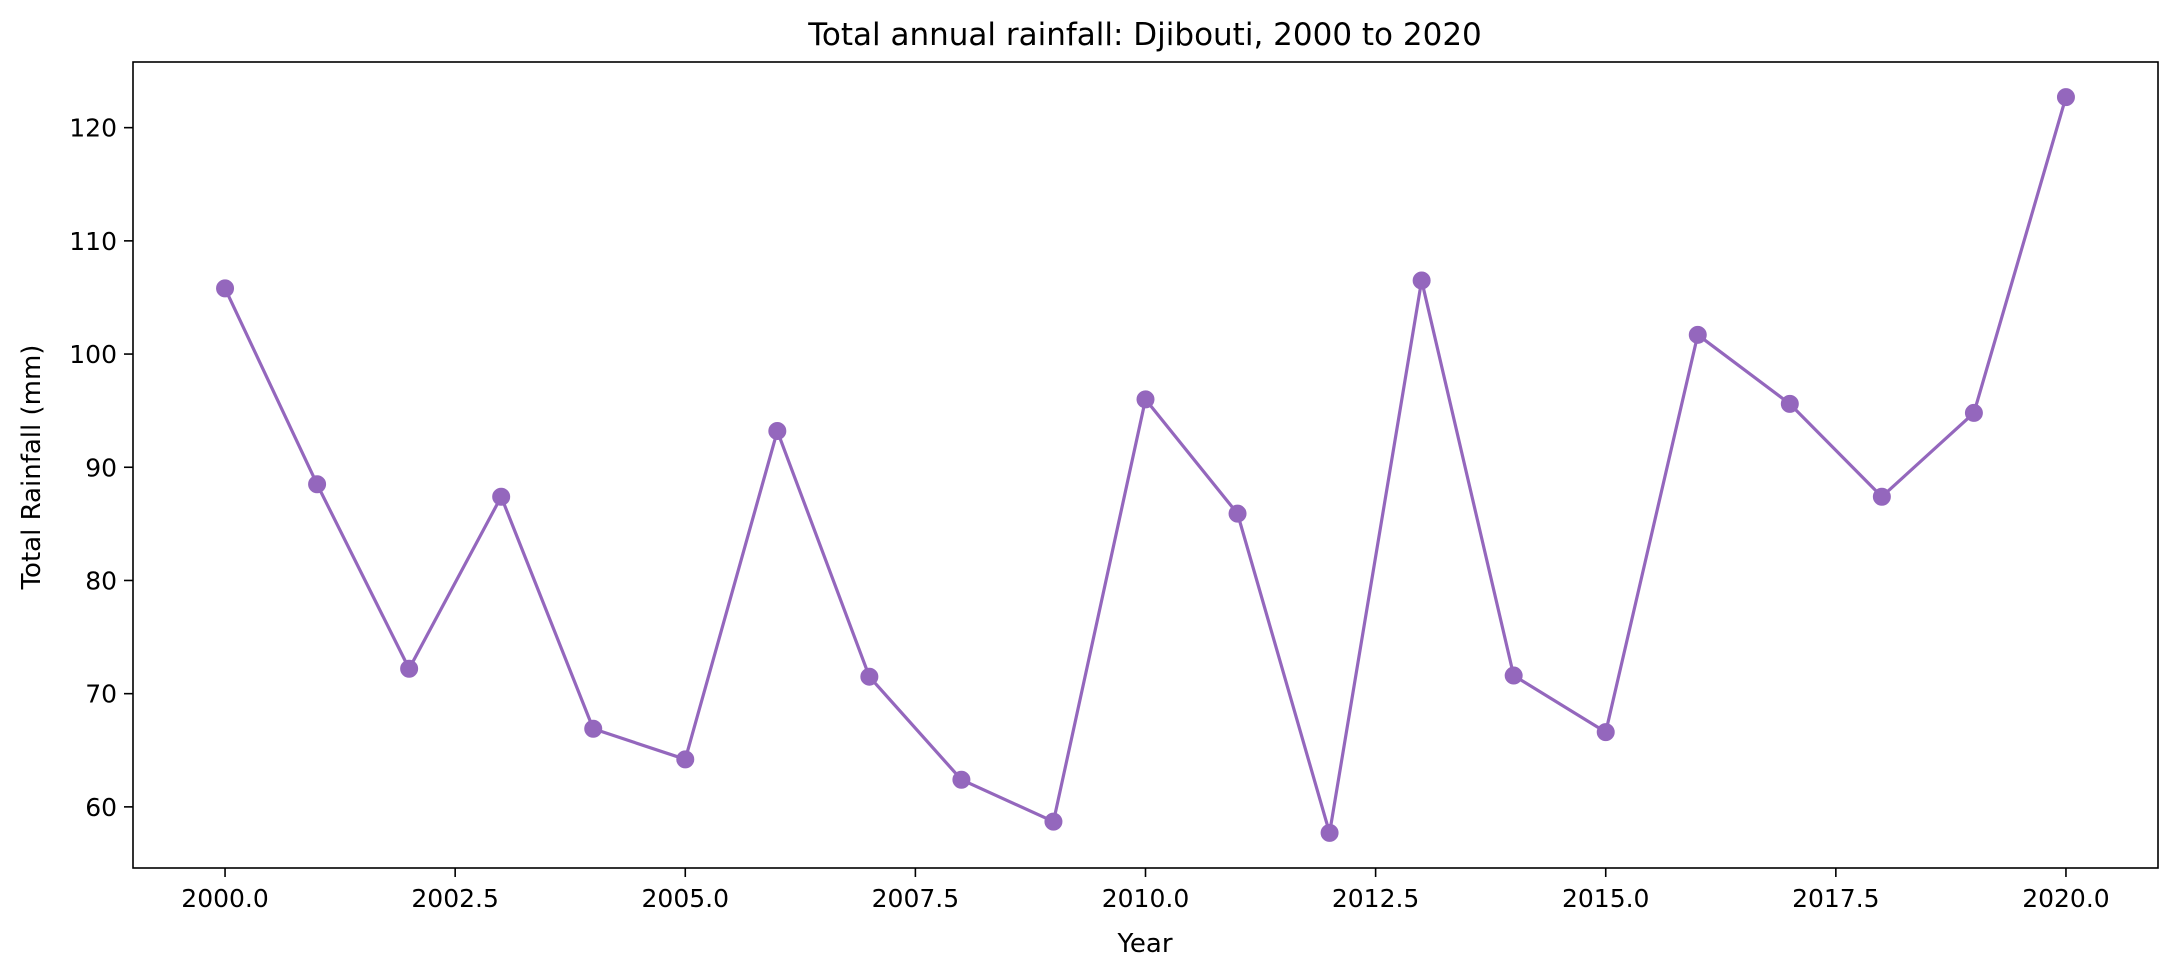  I want to click on x-tick-label: 2015.0, so click(1605, 898).